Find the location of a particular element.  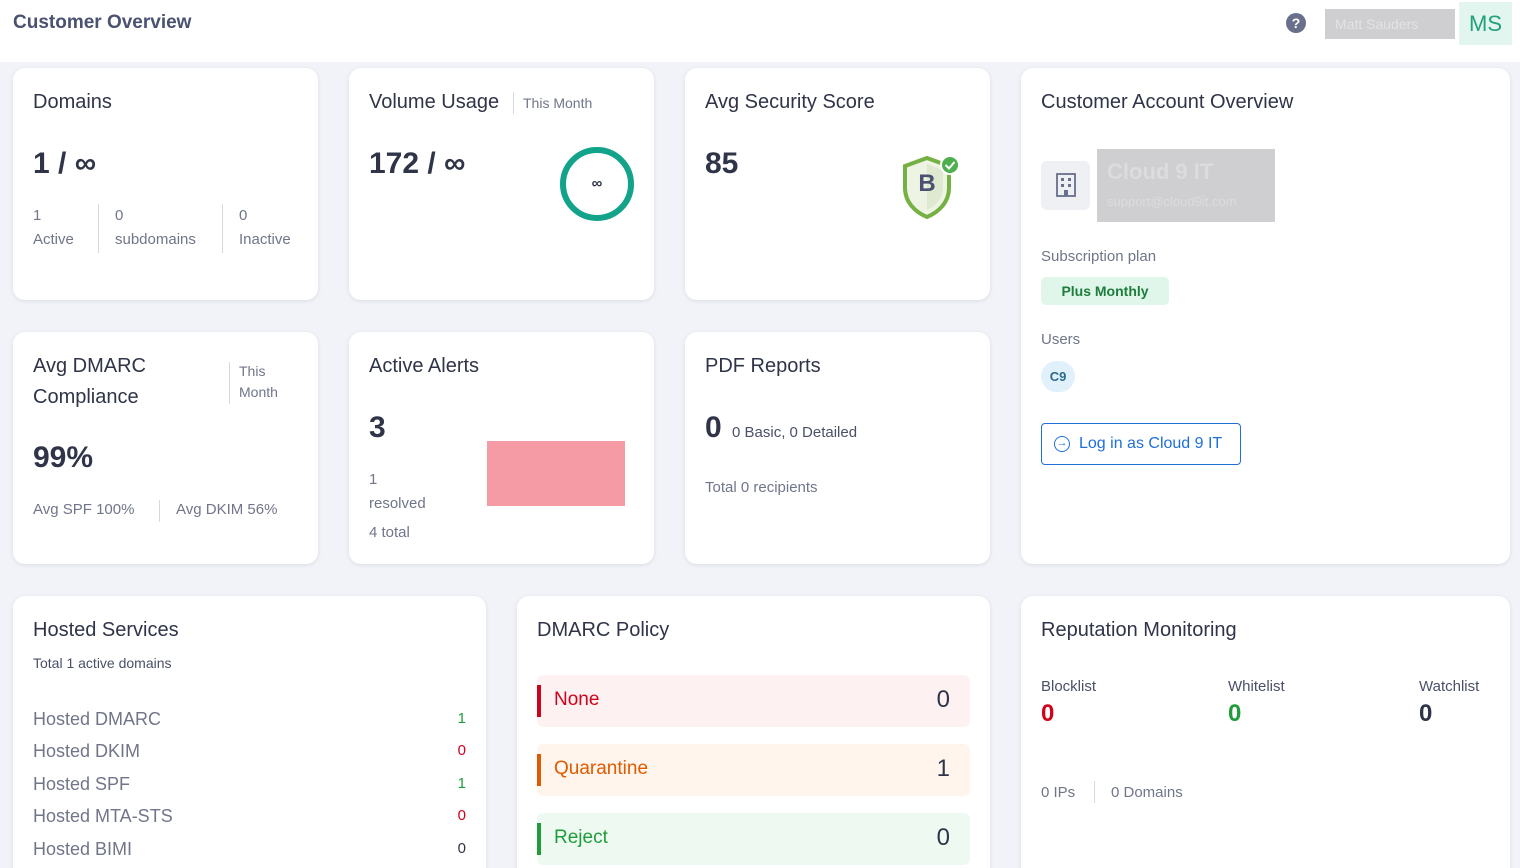

active-count: 1 is located at coordinates (37, 215).